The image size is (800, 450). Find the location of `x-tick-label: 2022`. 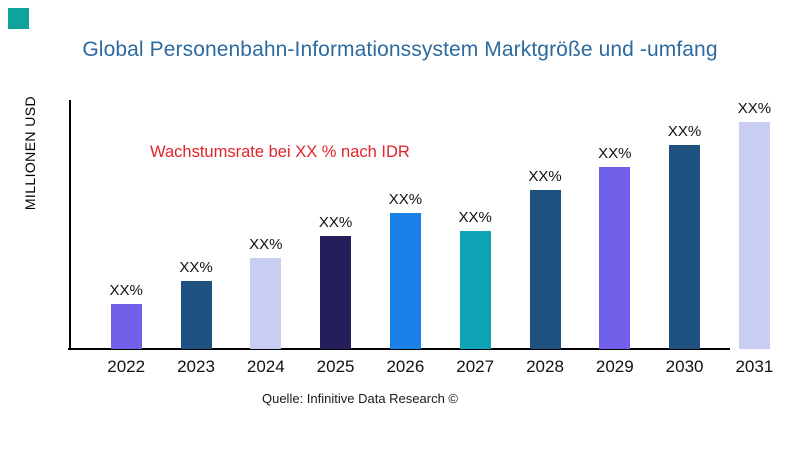

x-tick-label: 2022 is located at coordinates (126, 366).